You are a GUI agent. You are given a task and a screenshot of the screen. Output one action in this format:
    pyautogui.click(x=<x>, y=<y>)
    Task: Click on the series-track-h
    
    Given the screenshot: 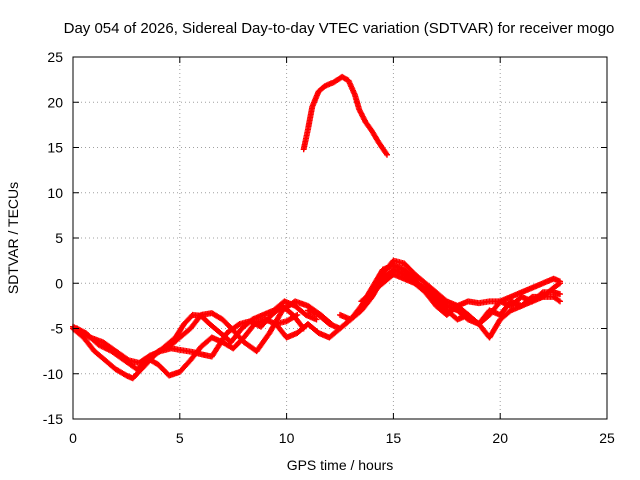 What is the action you would take?
    pyautogui.click(x=461, y=299)
    